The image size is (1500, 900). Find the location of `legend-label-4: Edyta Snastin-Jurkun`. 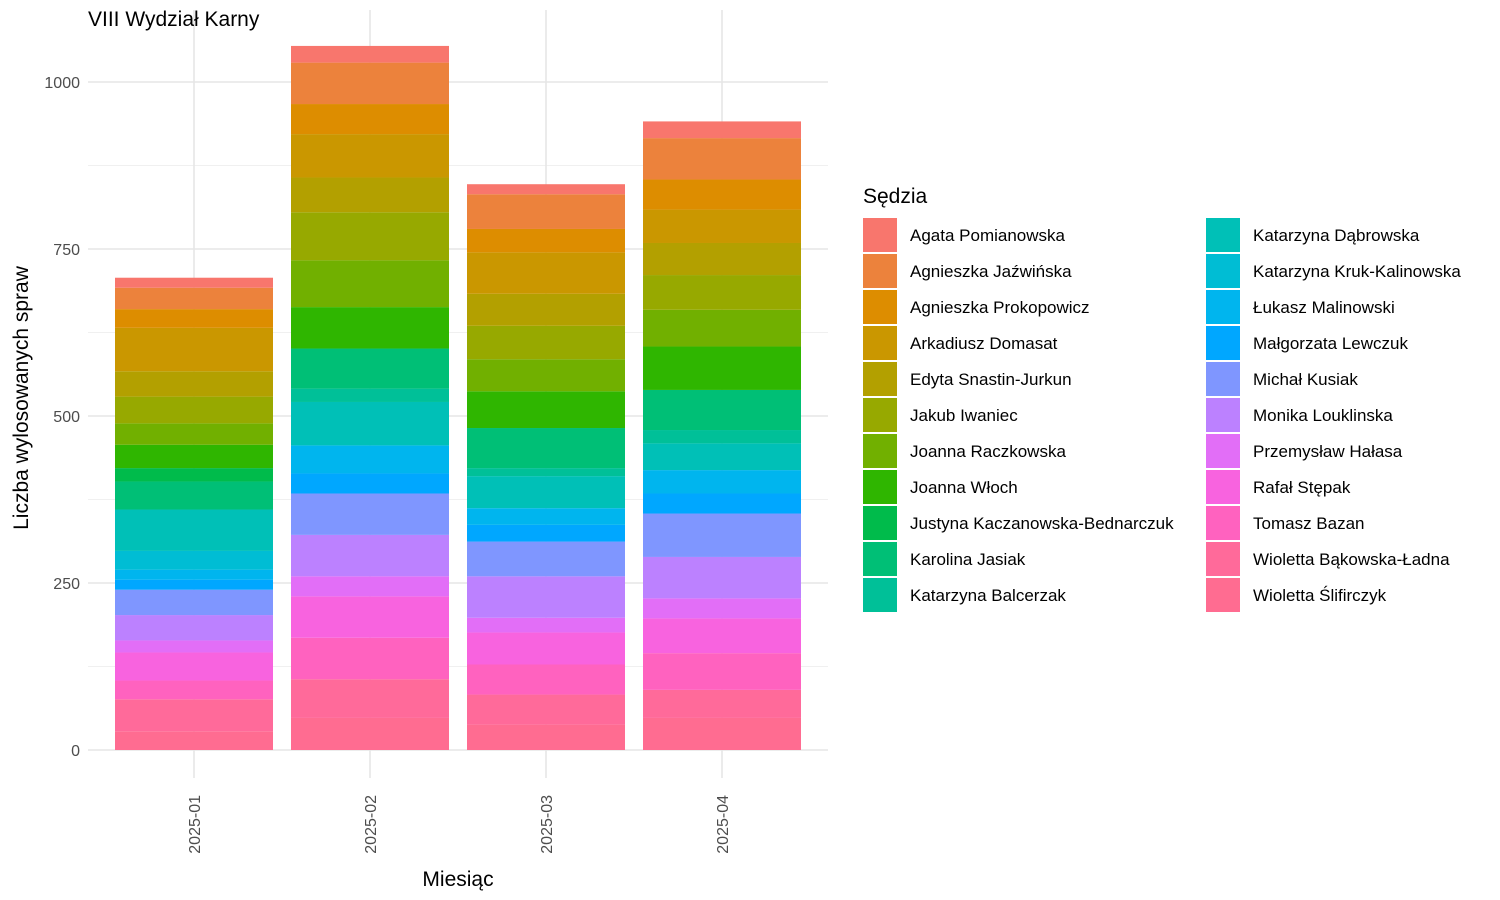

legend-label-4: Edyta Snastin-Jurkun is located at coordinates (991, 379).